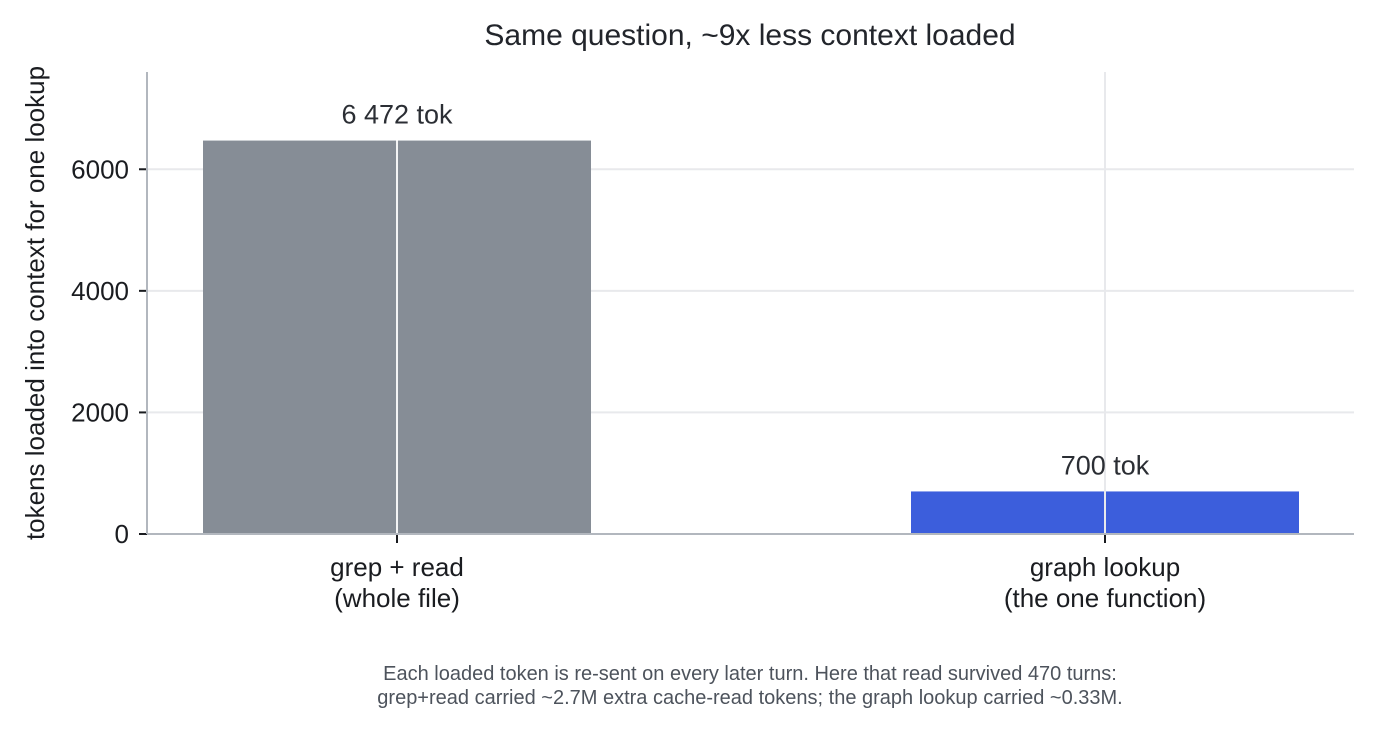 The image size is (1374, 730). I want to click on x-tick-label-line: (the one function), so click(1105, 598).